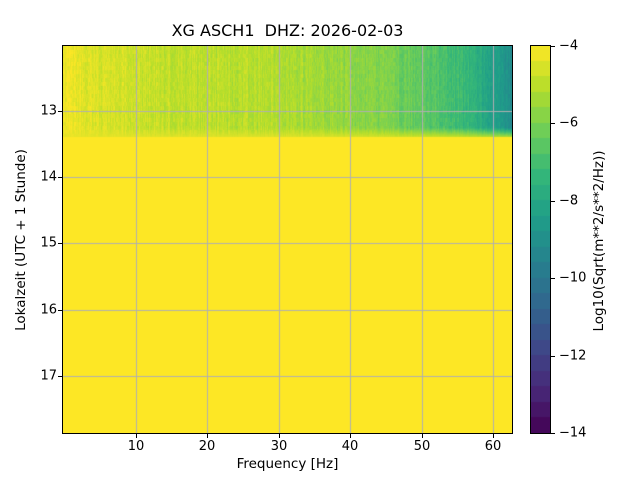 This screenshot has height=480, width=640. Describe the element at coordinates (573, 356) in the screenshot. I see `colorbar-tick-label: −12` at that location.